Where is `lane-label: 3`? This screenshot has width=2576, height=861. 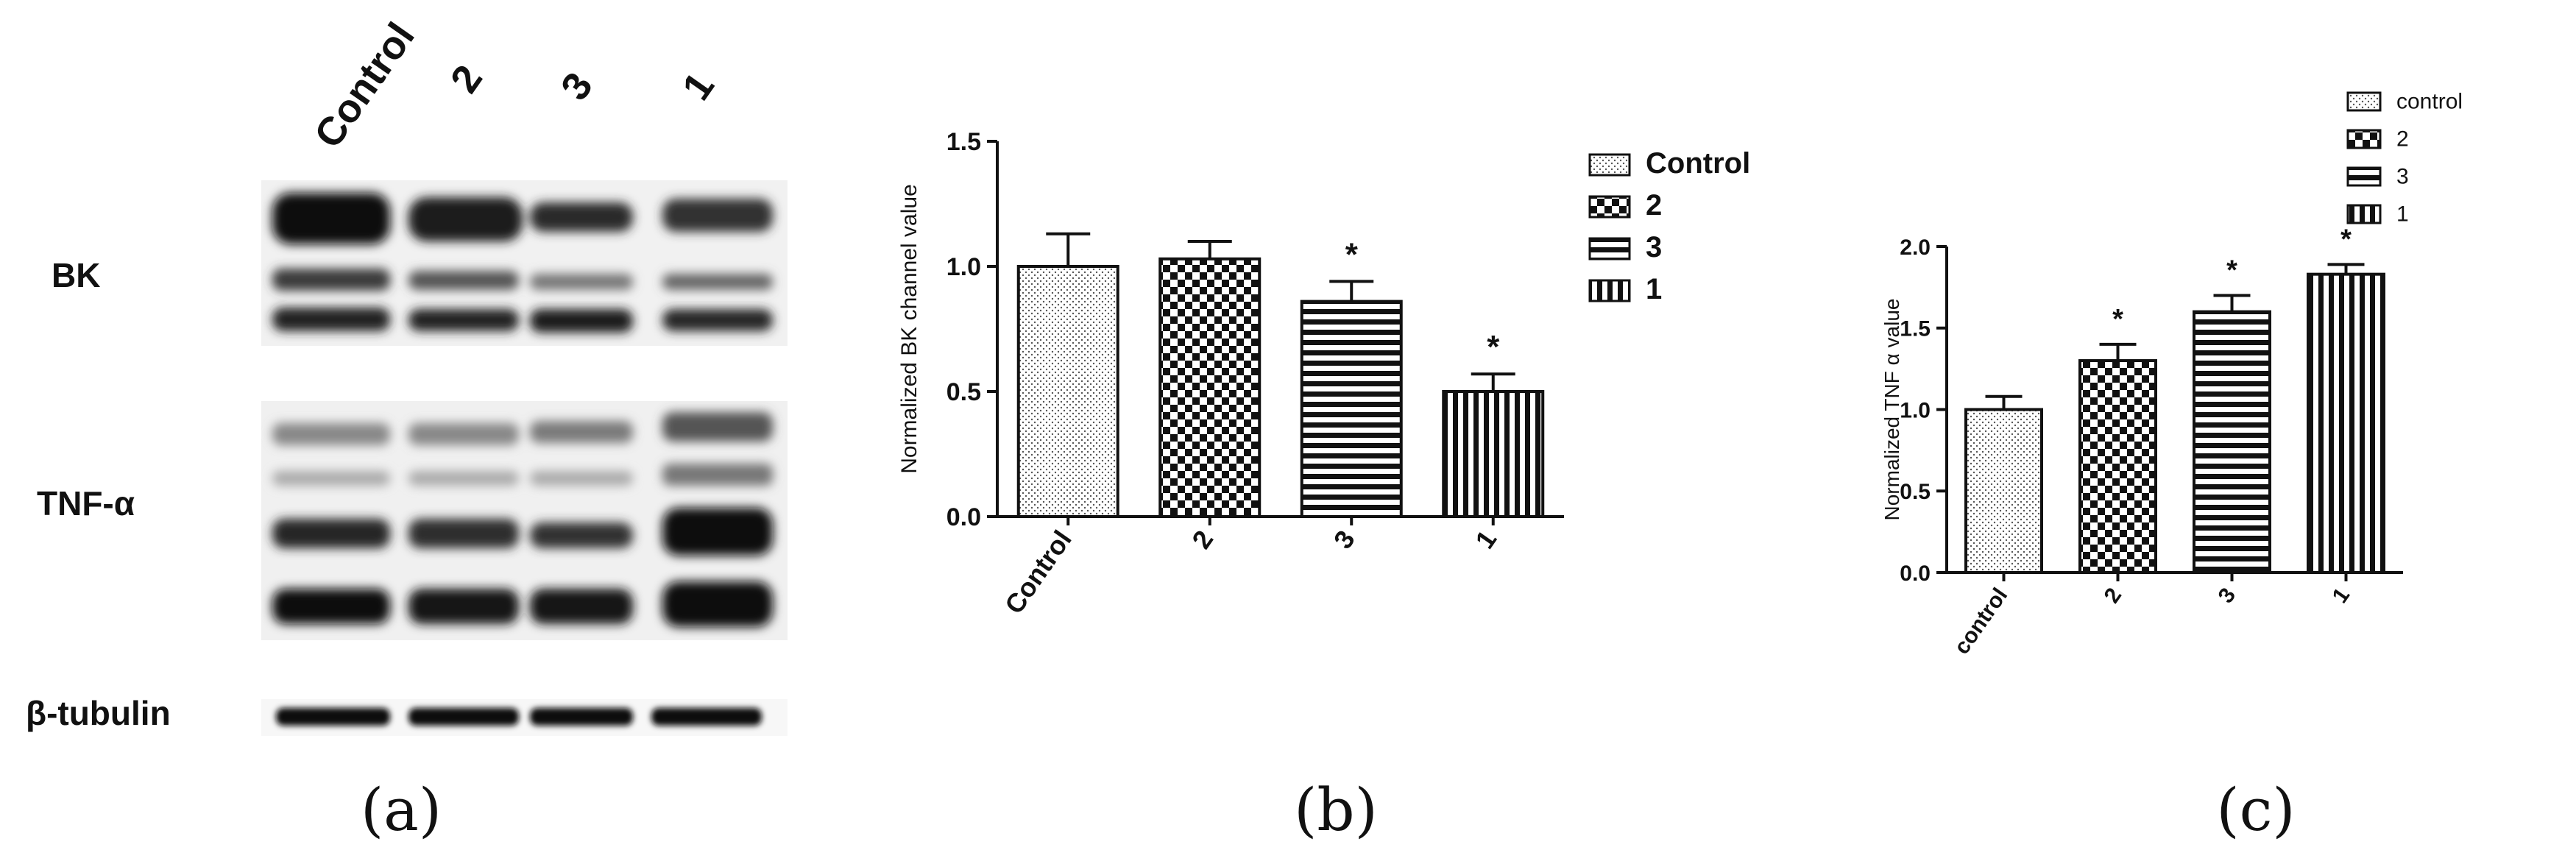 lane-label: 3 is located at coordinates (577, 86).